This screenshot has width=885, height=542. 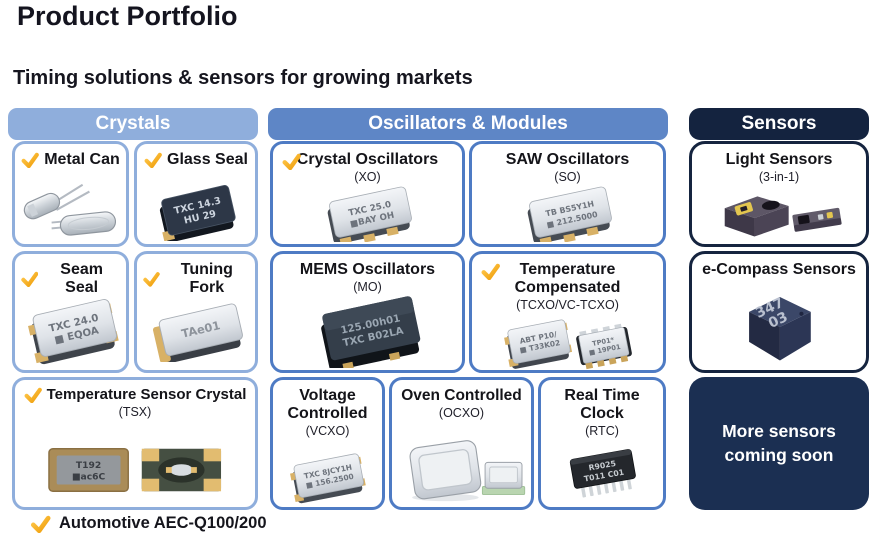 What do you see at coordinates (778, 320) in the screenshot?
I see `chip-text: 03` at bounding box center [778, 320].